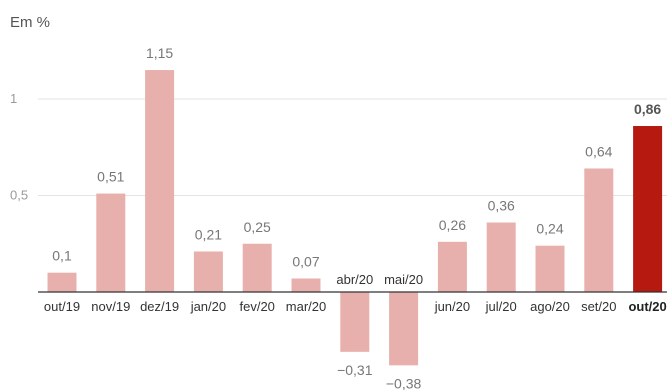 The image size is (669, 390). What do you see at coordinates (306, 285) in the screenshot?
I see `bar-mar/20` at bounding box center [306, 285].